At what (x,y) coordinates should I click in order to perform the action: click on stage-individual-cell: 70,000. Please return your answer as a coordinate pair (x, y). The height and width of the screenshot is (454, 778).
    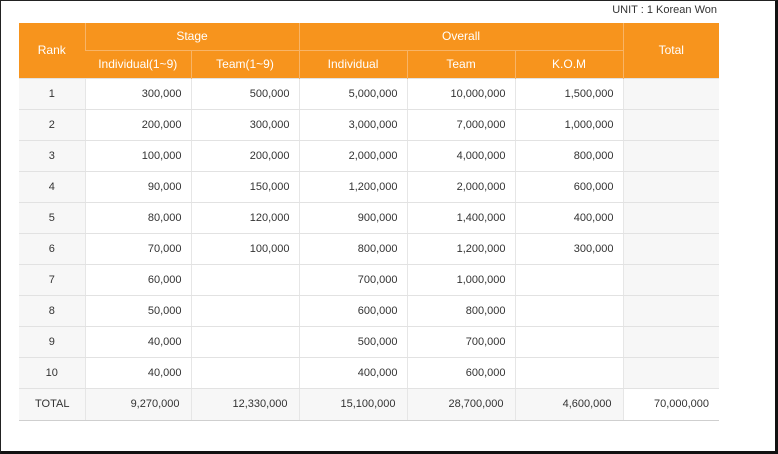
    Looking at the image, I should click on (137, 249).